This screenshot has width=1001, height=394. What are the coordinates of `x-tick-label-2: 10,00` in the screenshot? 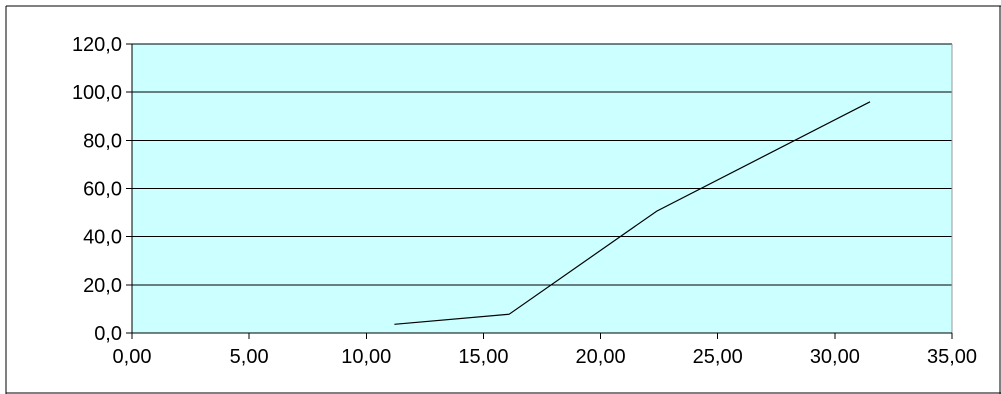 It's located at (366, 357).